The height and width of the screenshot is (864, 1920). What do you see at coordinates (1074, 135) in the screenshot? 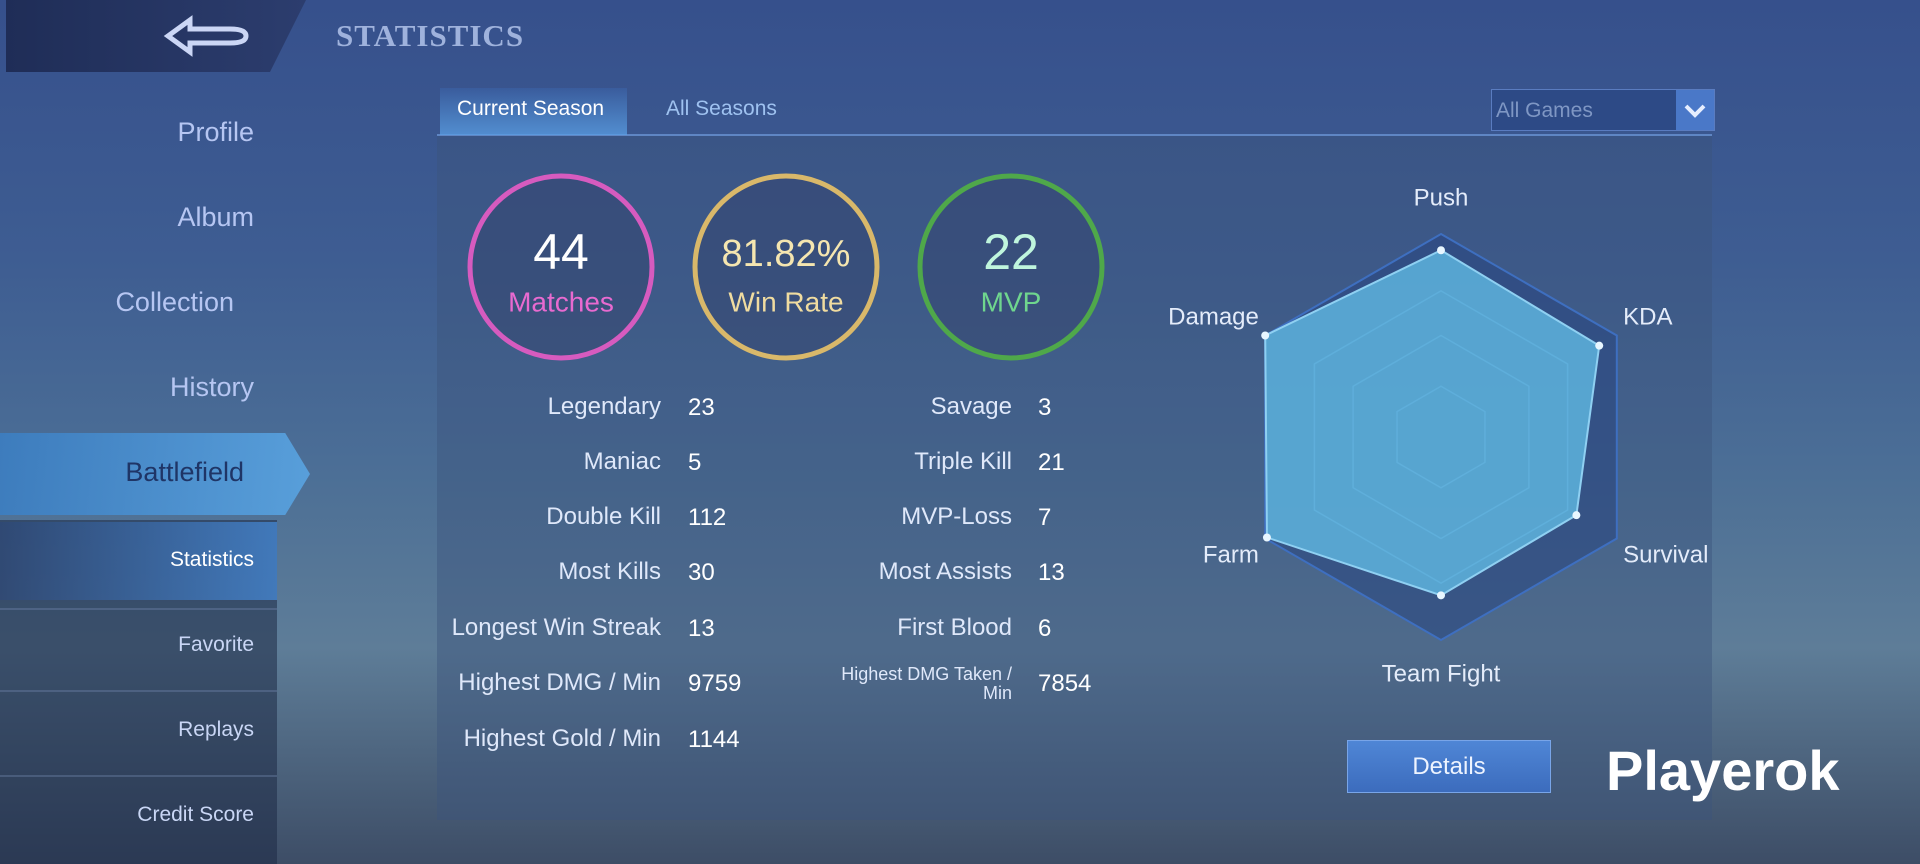
I see `tab-bar-line` at bounding box center [1074, 135].